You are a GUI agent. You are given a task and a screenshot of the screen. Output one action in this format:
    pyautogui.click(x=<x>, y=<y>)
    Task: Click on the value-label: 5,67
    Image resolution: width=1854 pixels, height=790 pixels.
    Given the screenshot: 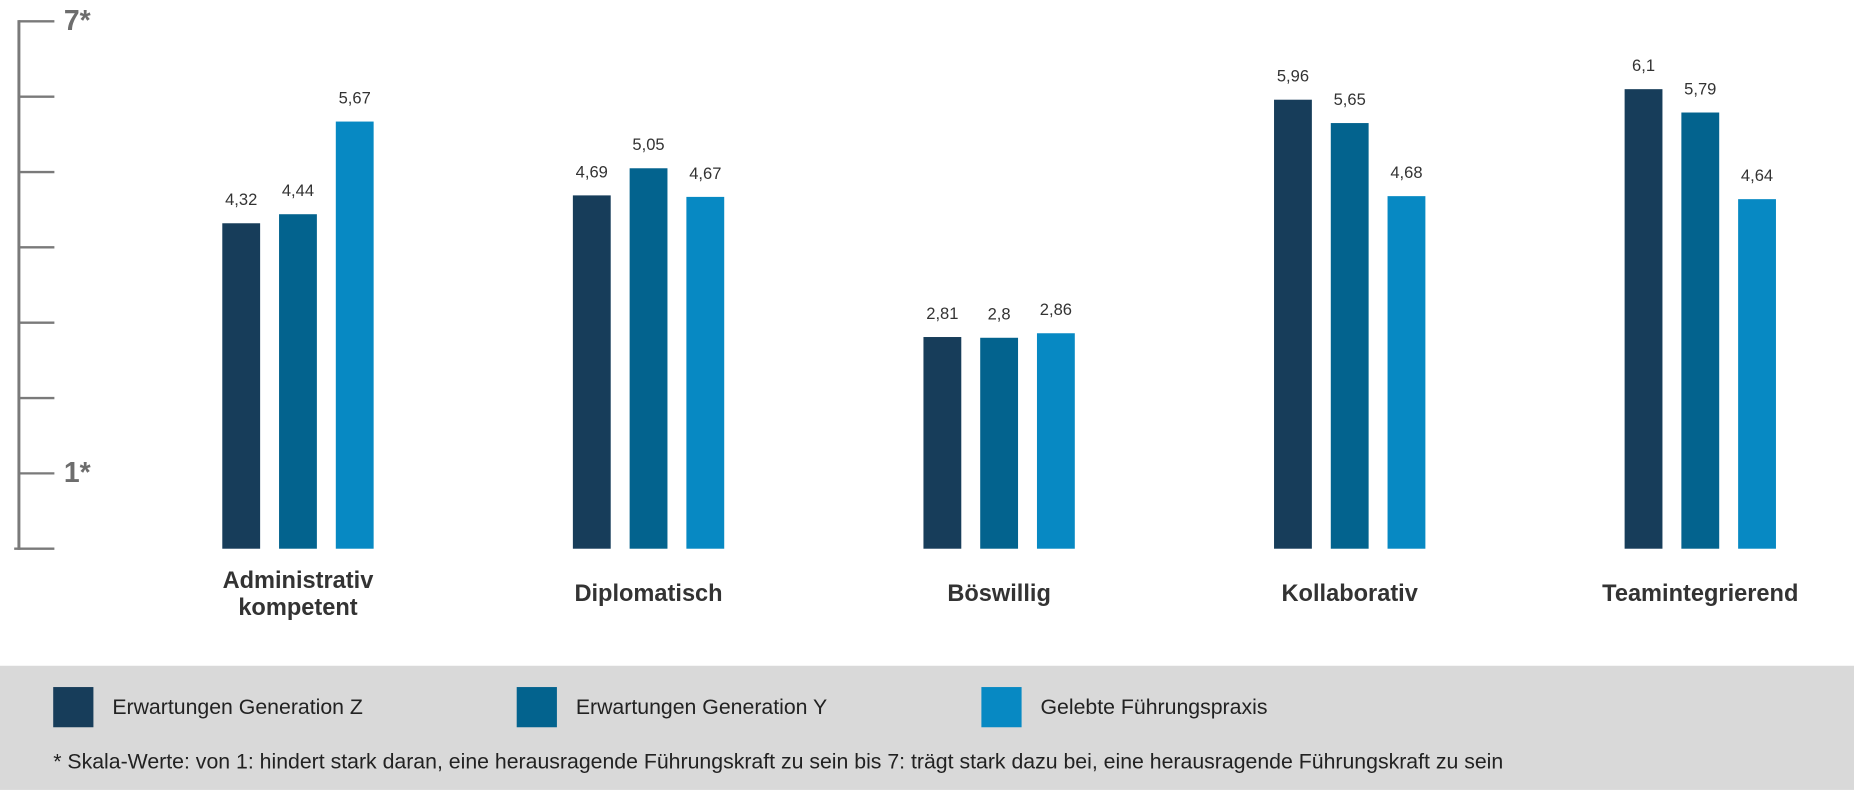 What is the action you would take?
    pyautogui.click(x=355, y=97)
    